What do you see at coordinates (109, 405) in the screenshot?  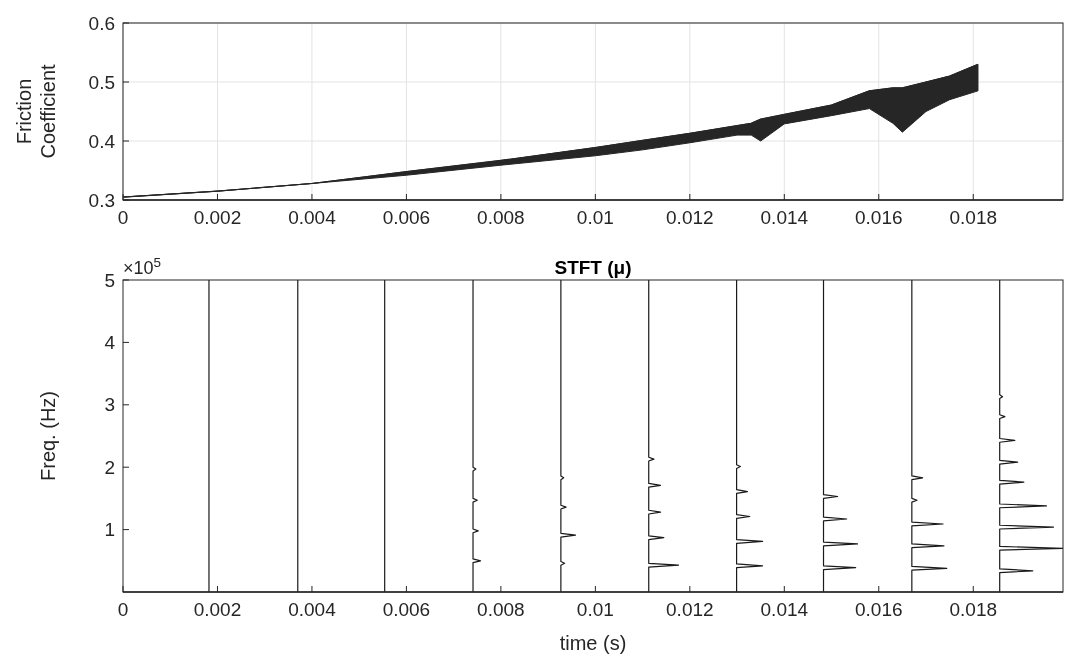 I see `y-tick-label: 3` at bounding box center [109, 405].